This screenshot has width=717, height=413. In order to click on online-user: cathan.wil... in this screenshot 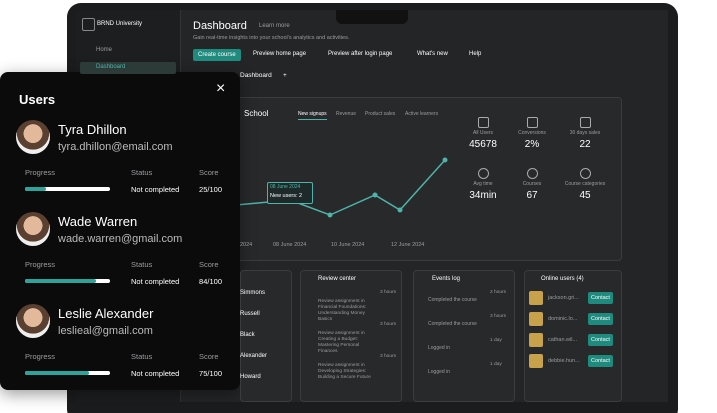, I will do `click(563, 340)`.